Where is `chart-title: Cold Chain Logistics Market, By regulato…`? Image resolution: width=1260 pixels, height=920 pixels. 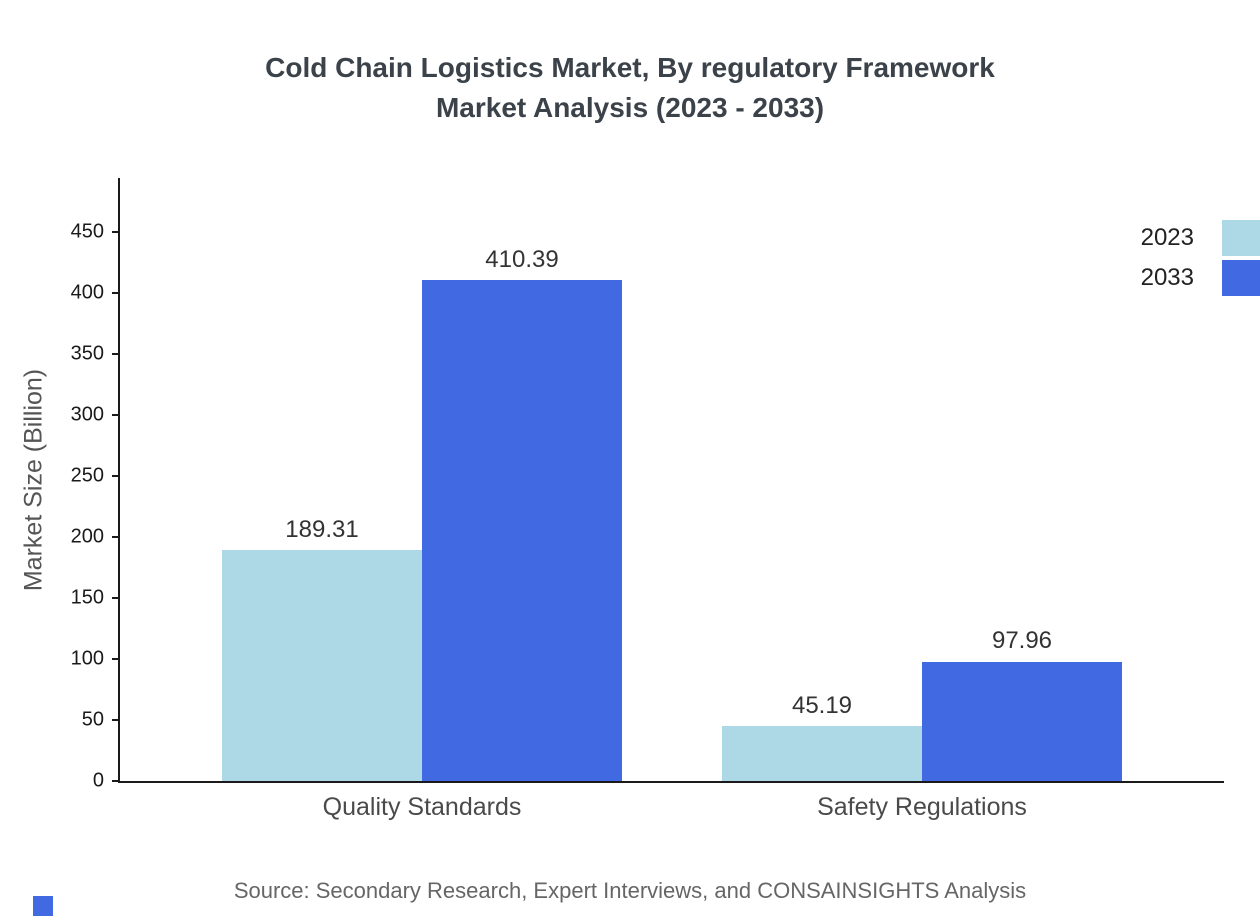 chart-title: Cold Chain Logistics Market, By regulato… is located at coordinates (630, 88).